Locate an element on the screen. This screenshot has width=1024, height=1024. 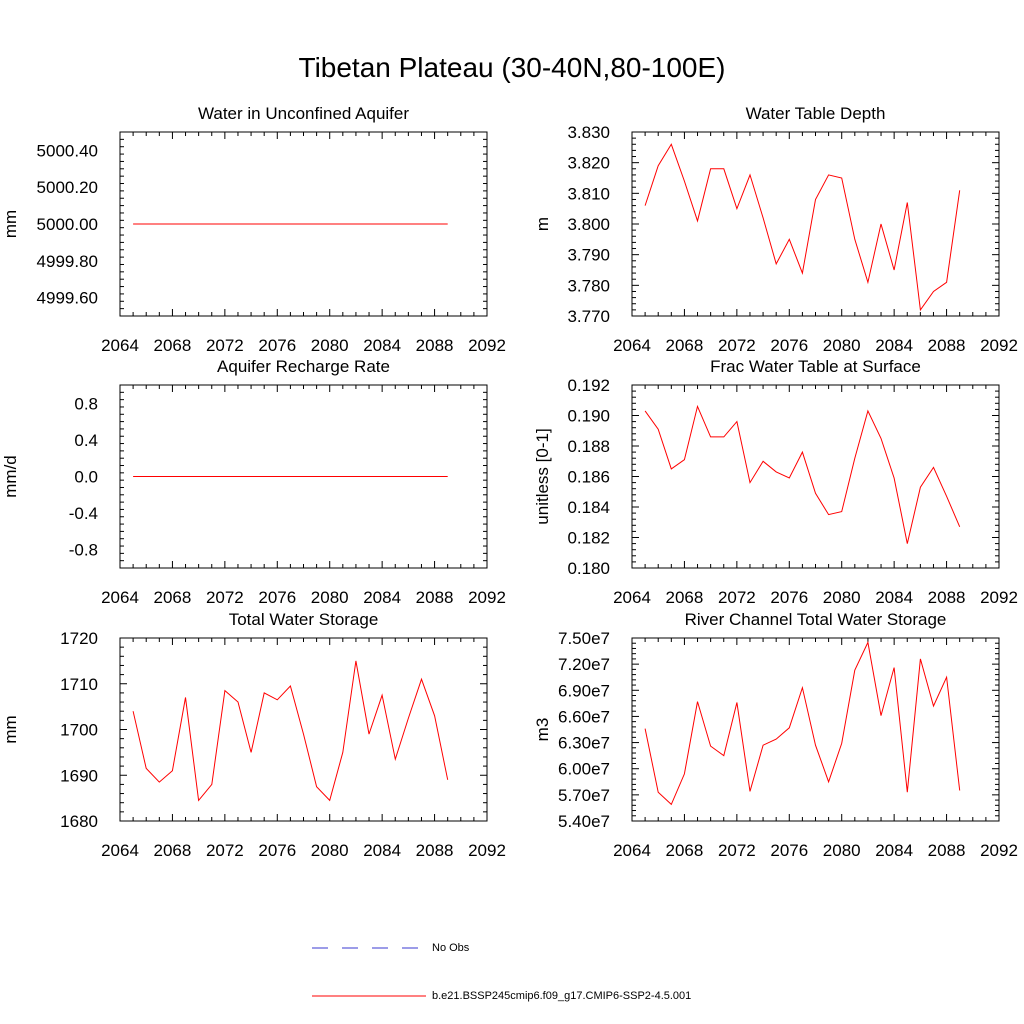
y-tick-label: 3.830 is located at coordinates (588, 132).